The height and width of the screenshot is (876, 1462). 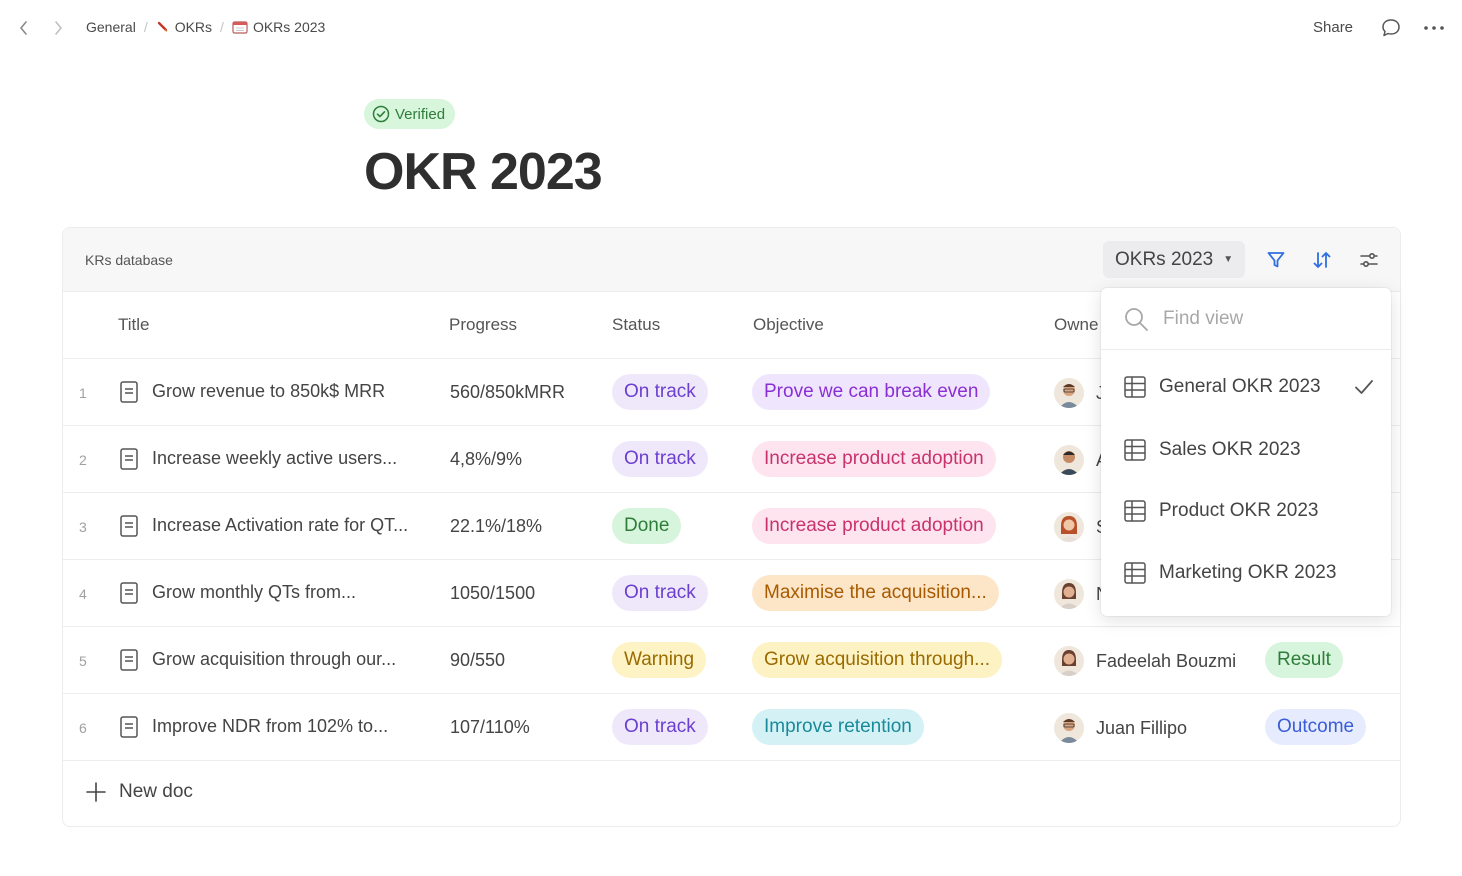 What do you see at coordinates (483, 324) in the screenshot?
I see `column-header-progress: Progress` at bounding box center [483, 324].